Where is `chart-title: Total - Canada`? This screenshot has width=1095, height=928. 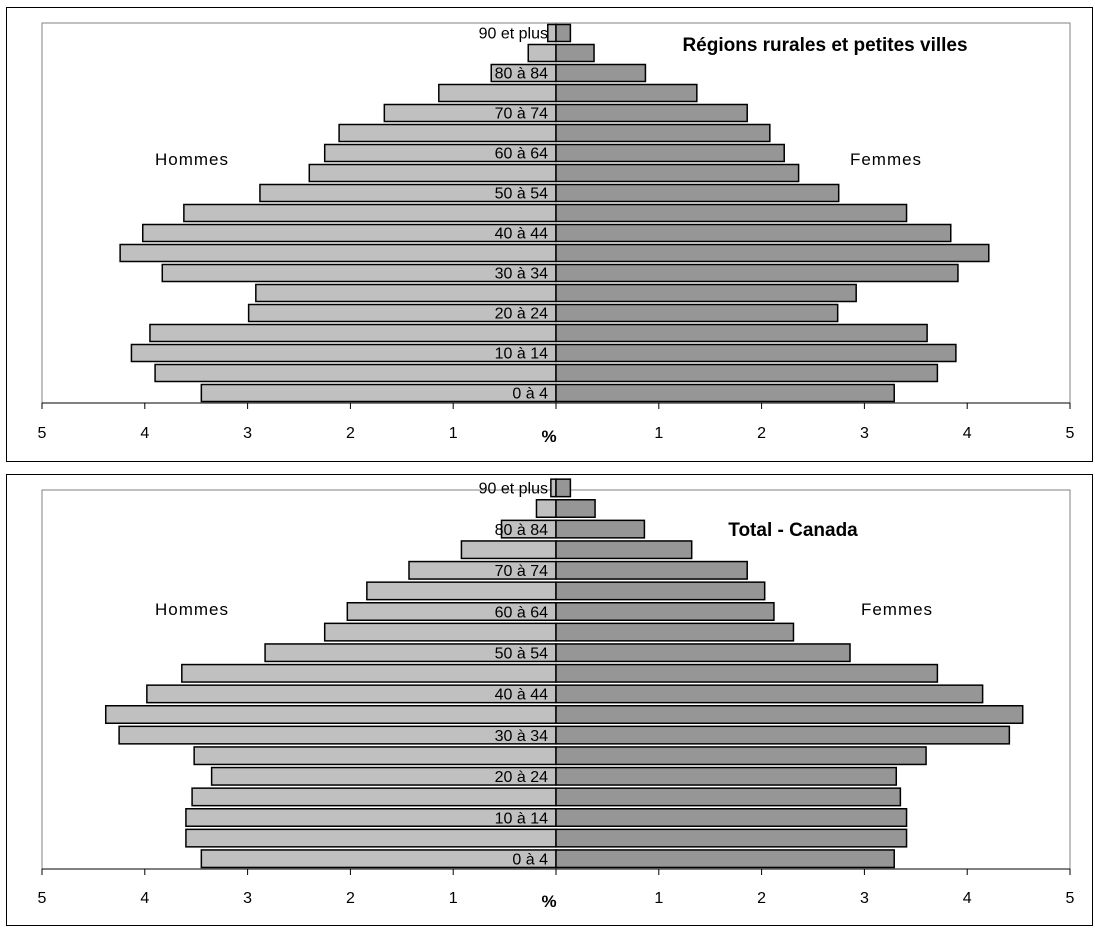
chart-title: Total - Canada is located at coordinates (793, 530).